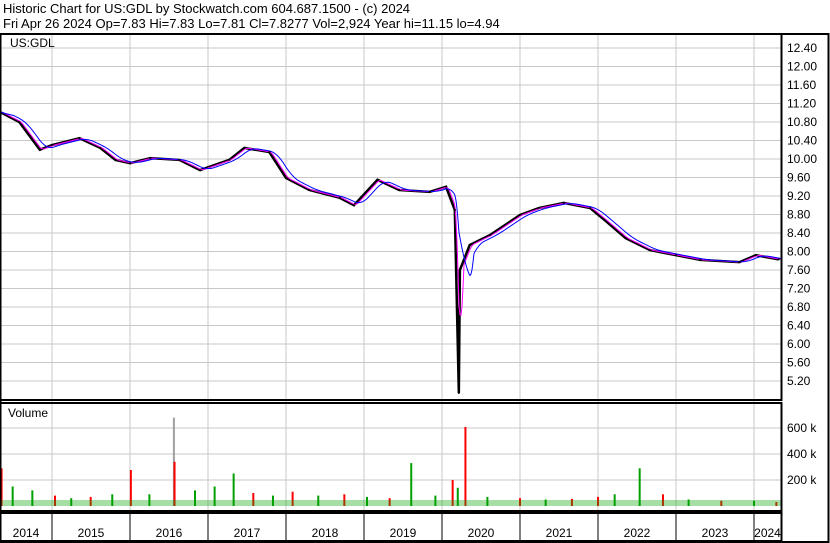  Describe the element at coordinates (802, 122) in the screenshot. I see `y-tick-label: 10.80` at that location.